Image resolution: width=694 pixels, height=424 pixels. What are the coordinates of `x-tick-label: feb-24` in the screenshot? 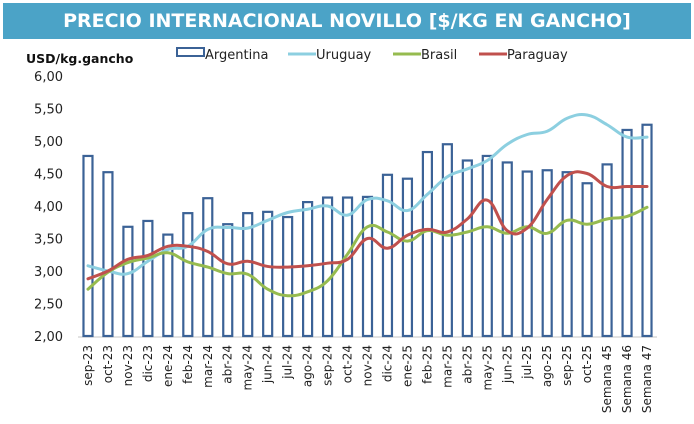 It's located at (188, 364).